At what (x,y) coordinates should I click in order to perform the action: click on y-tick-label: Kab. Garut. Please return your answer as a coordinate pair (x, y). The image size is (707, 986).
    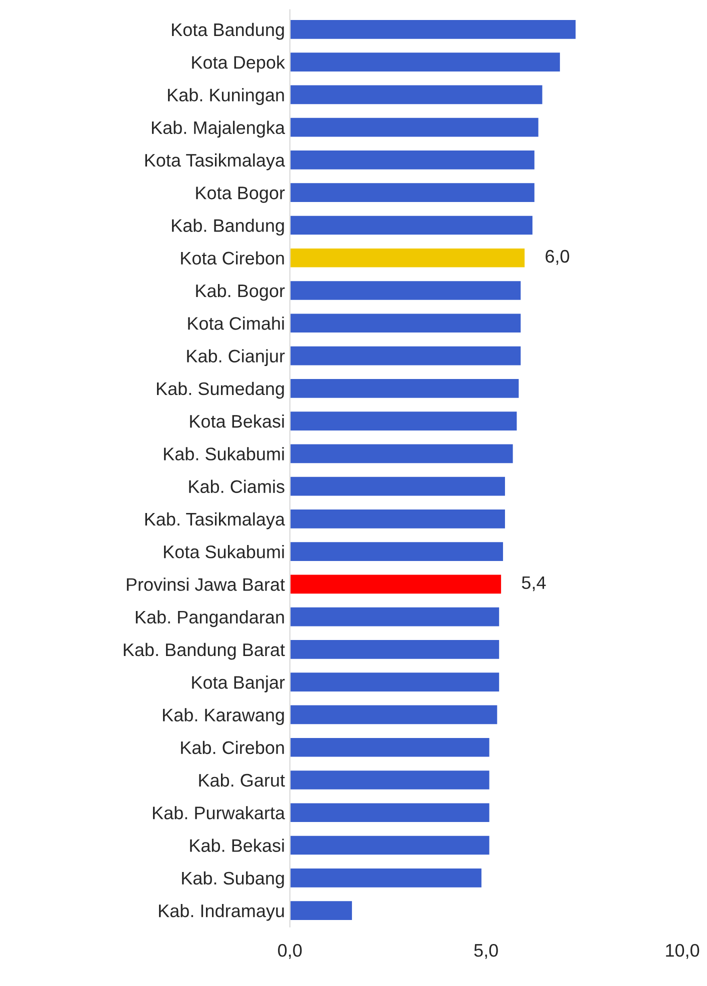
    Looking at the image, I should click on (242, 780).